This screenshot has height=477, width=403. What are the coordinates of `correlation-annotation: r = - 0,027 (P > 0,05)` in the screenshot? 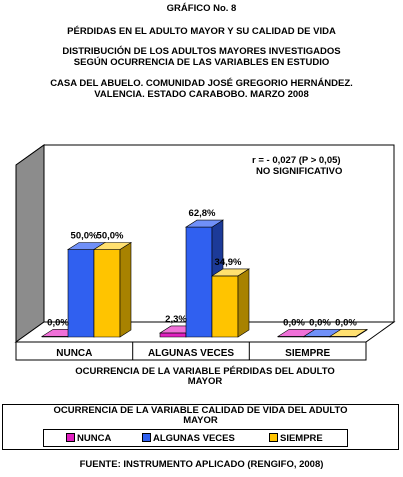 It's located at (296, 160).